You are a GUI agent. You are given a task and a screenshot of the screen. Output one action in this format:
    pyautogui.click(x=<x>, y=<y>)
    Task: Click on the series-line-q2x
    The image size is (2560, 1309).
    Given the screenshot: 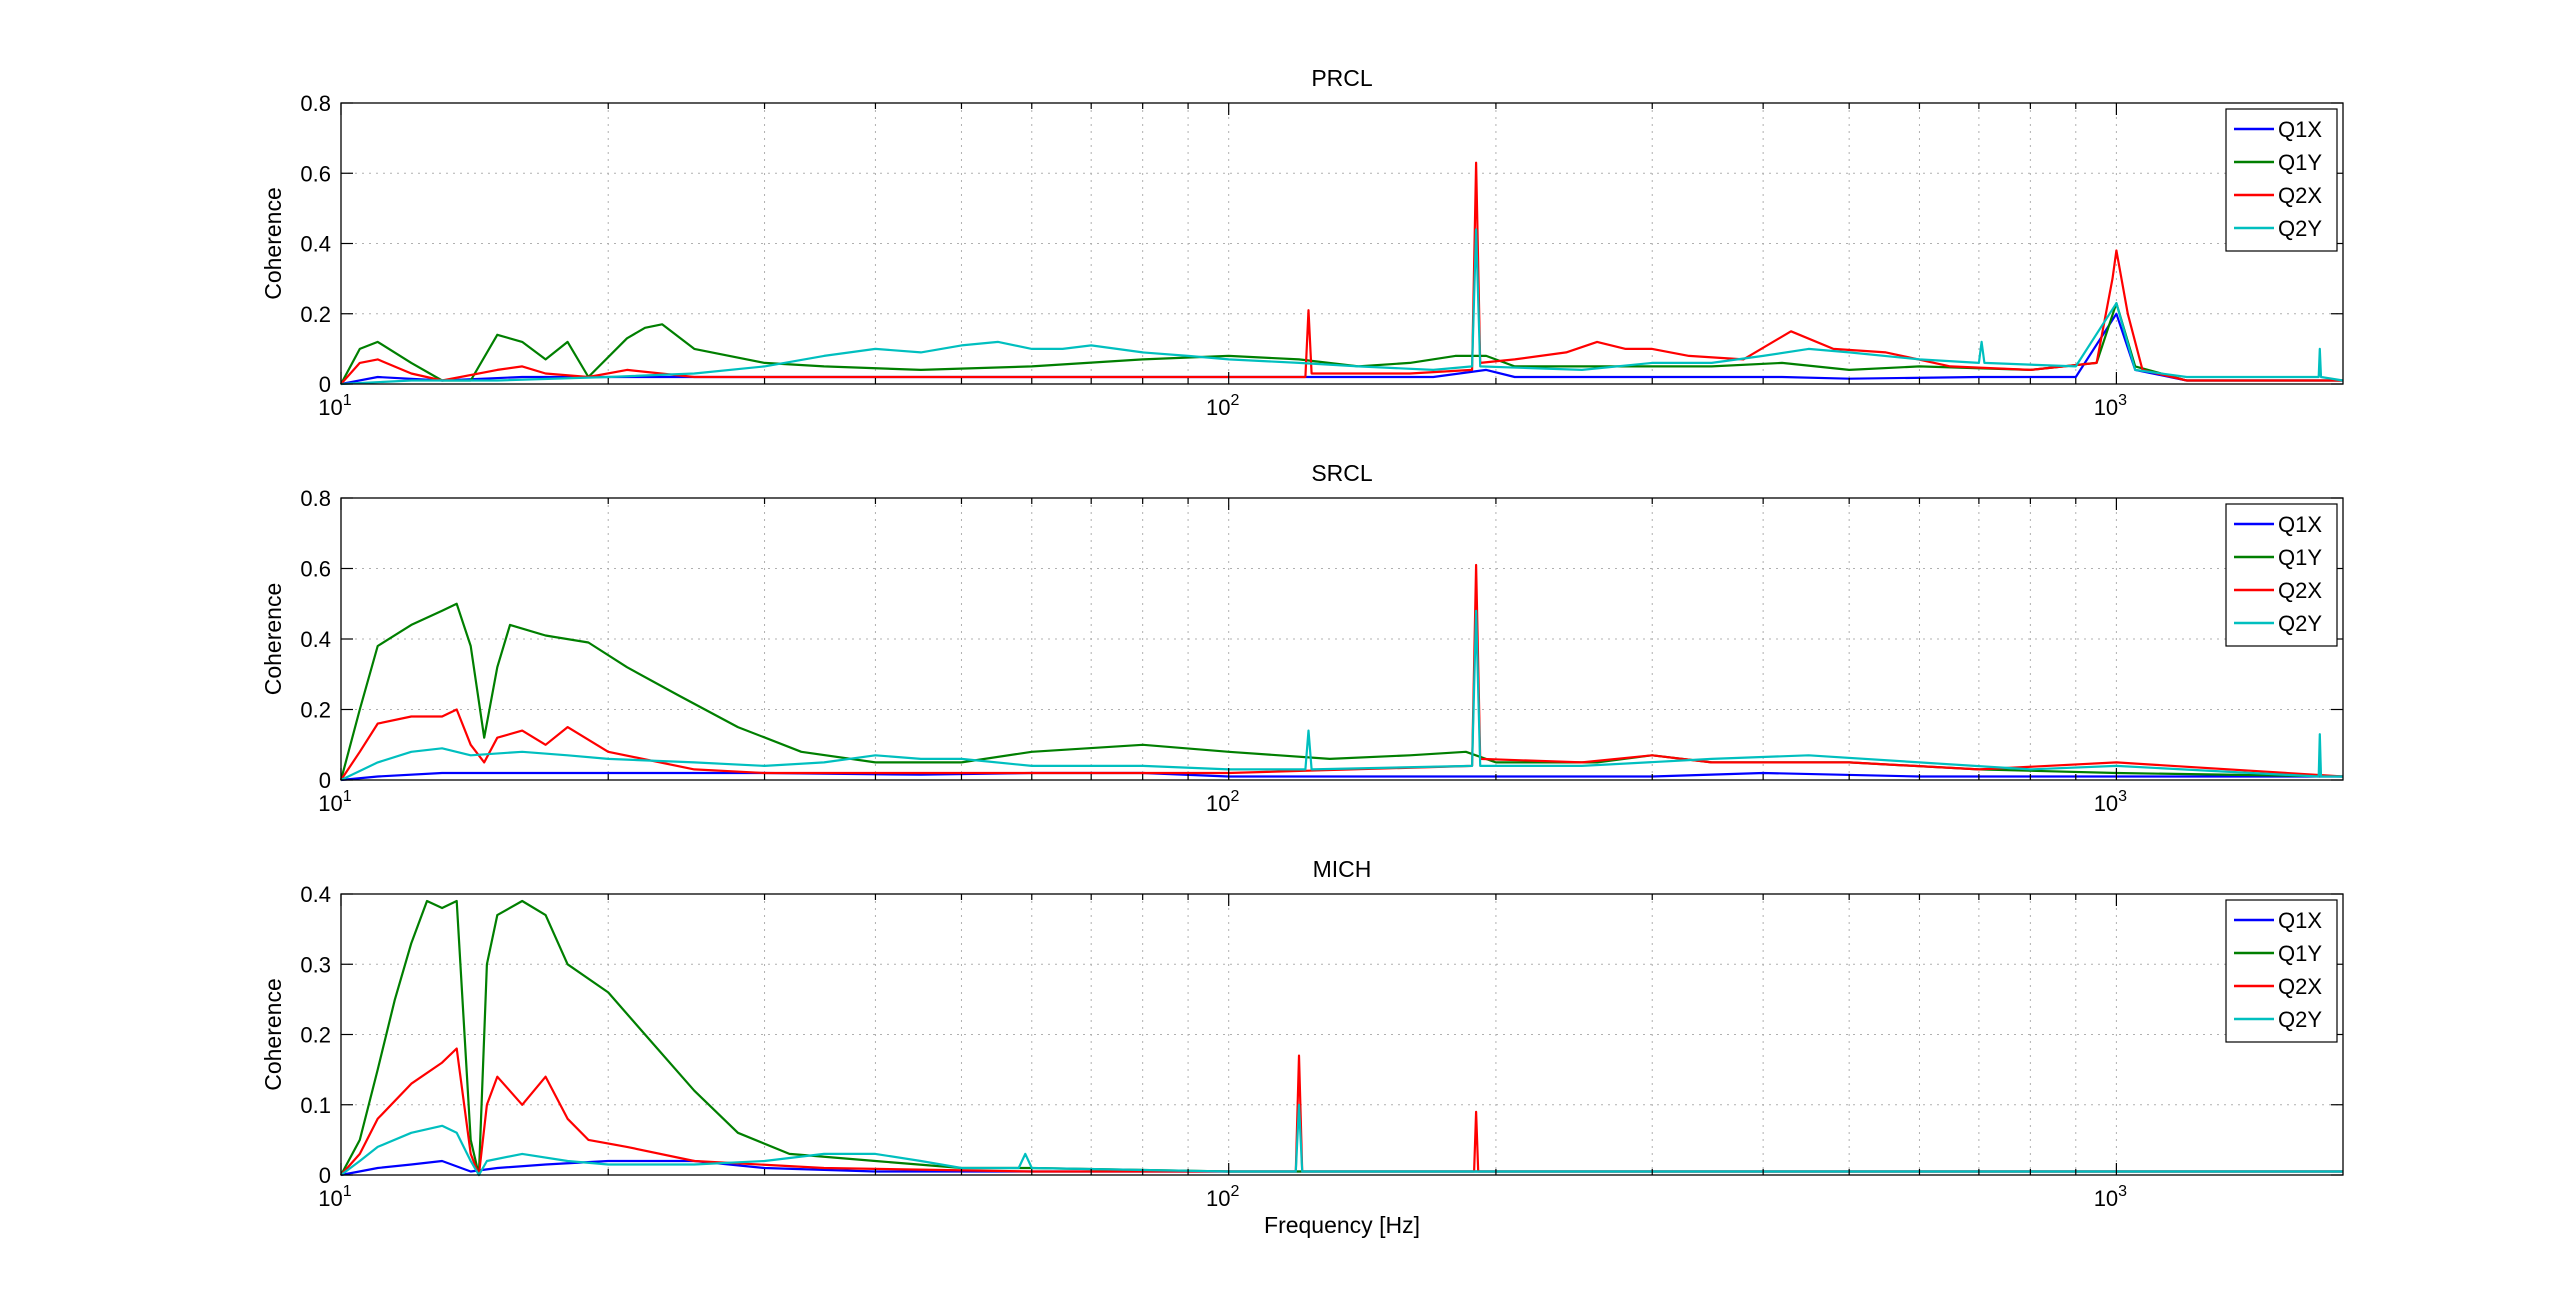 What is the action you would take?
    pyautogui.click(x=1341, y=273)
    